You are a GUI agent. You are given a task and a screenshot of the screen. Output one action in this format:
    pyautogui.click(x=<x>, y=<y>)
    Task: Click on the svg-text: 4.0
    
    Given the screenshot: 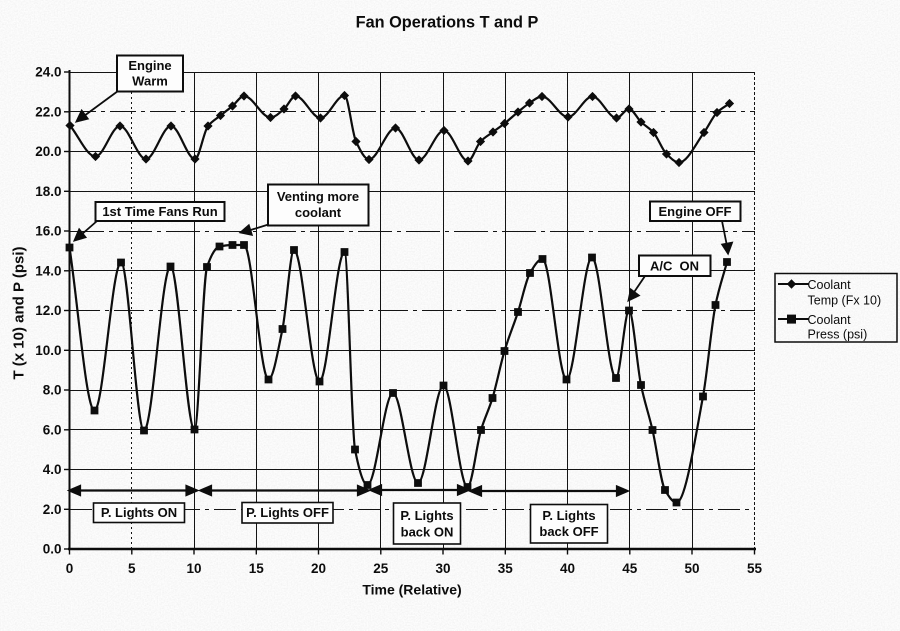 What is the action you would take?
    pyautogui.click(x=52, y=469)
    